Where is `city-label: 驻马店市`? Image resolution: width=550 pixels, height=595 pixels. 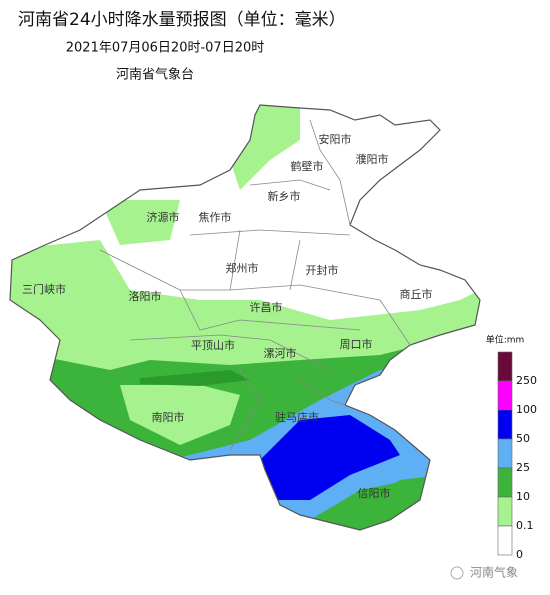
city-label: 驻马店市 is located at coordinates (297, 417).